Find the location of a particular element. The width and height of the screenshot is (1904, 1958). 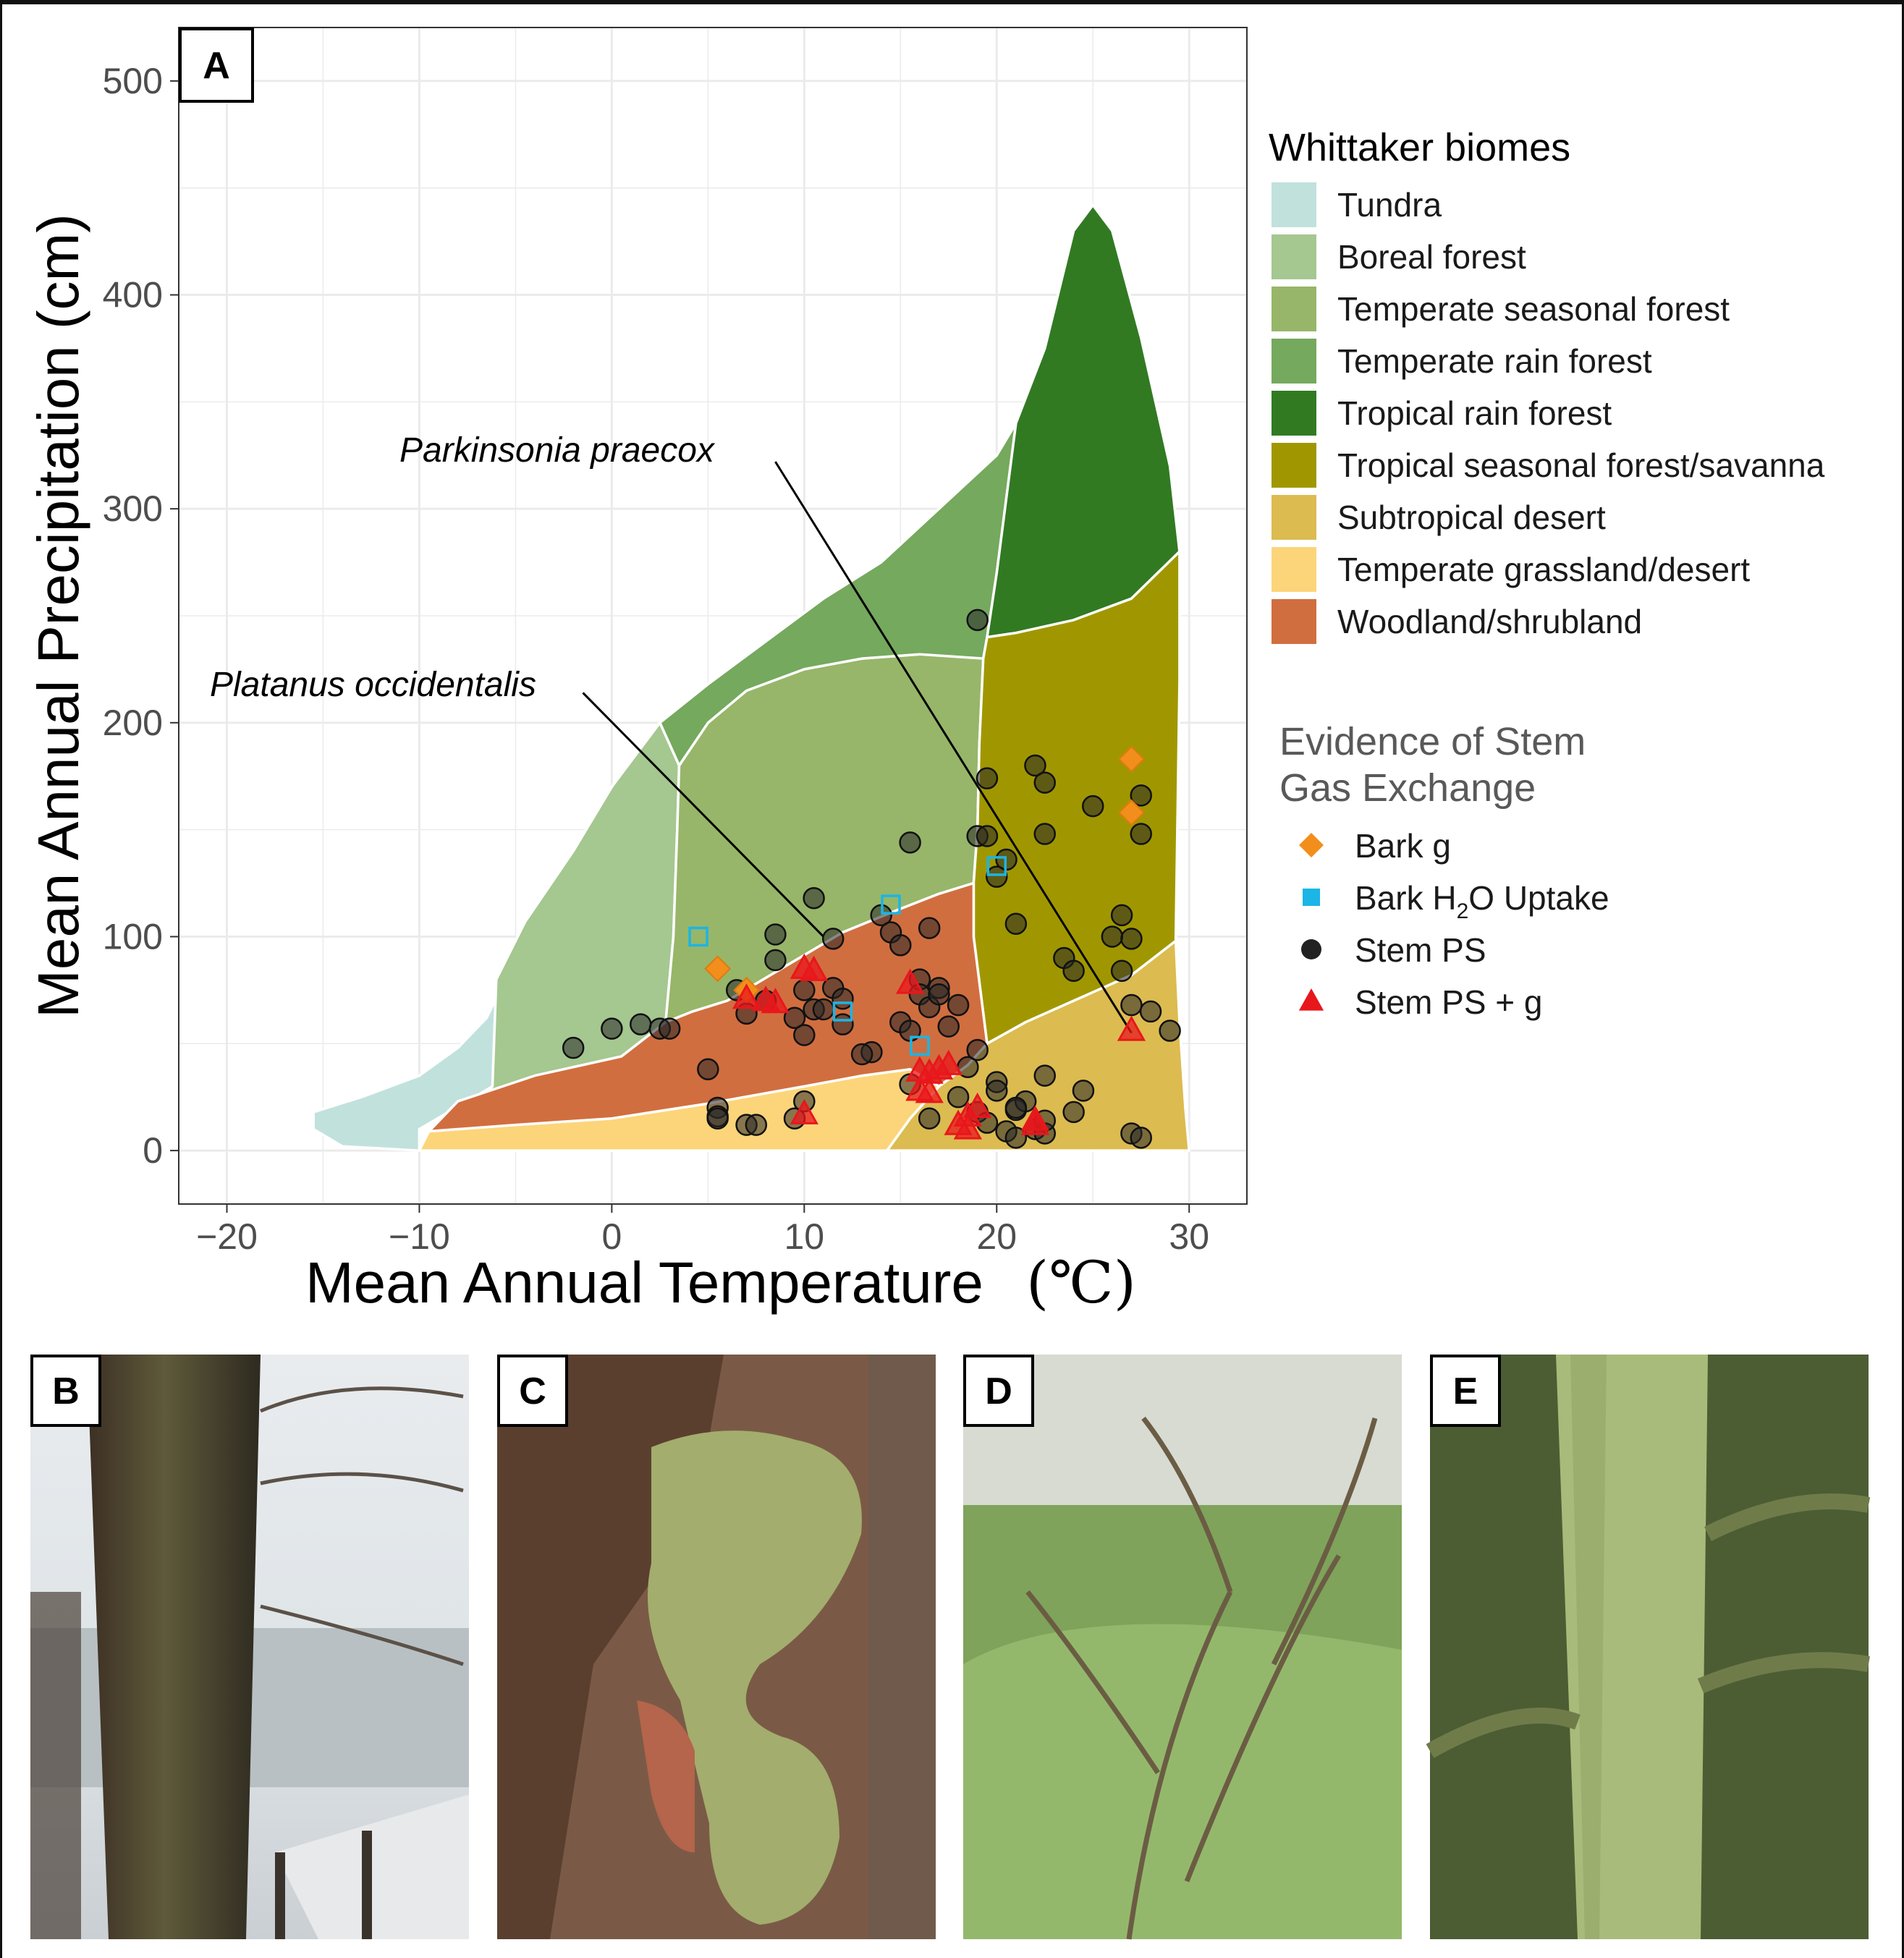

annotation-parkinsonia: Parkinsonia praecox is located at coordinates (557, 451).